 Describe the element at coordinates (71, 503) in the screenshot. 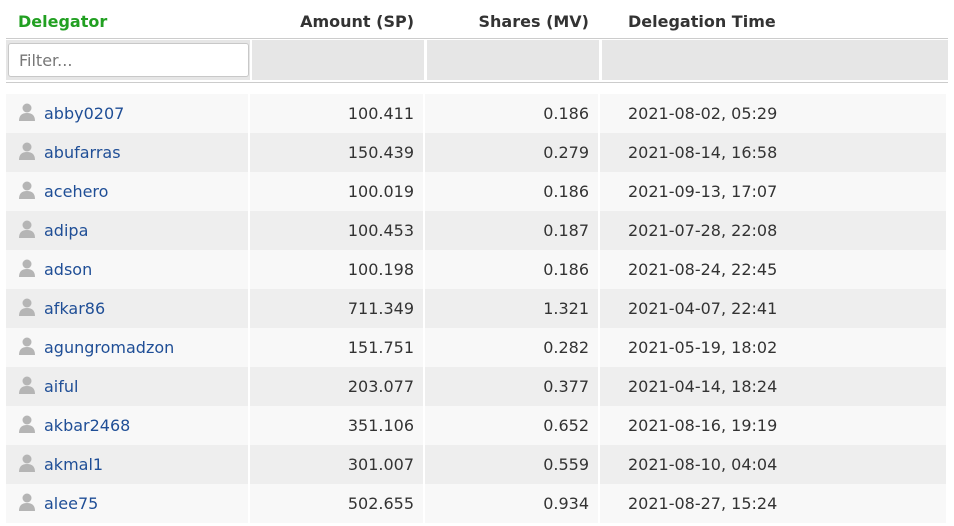

I see `delegator-link: alee75` at that location.